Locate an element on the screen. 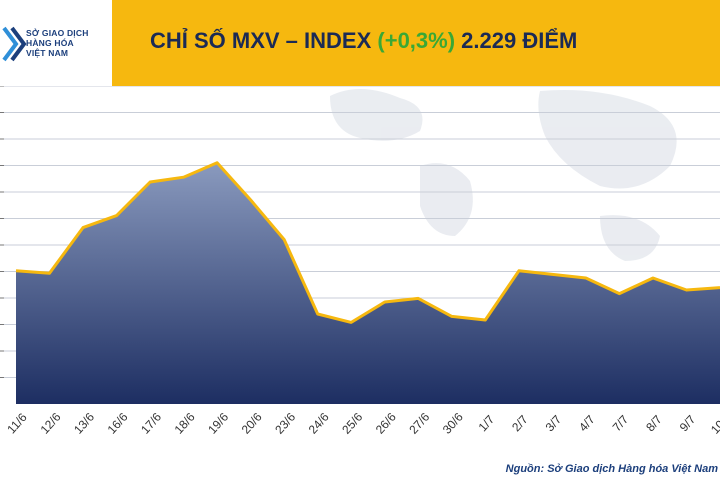 Image resolution: width=720 pixels, height=480 pixels. x-tick-label: 19/6 is located at coordinates (218, 423).